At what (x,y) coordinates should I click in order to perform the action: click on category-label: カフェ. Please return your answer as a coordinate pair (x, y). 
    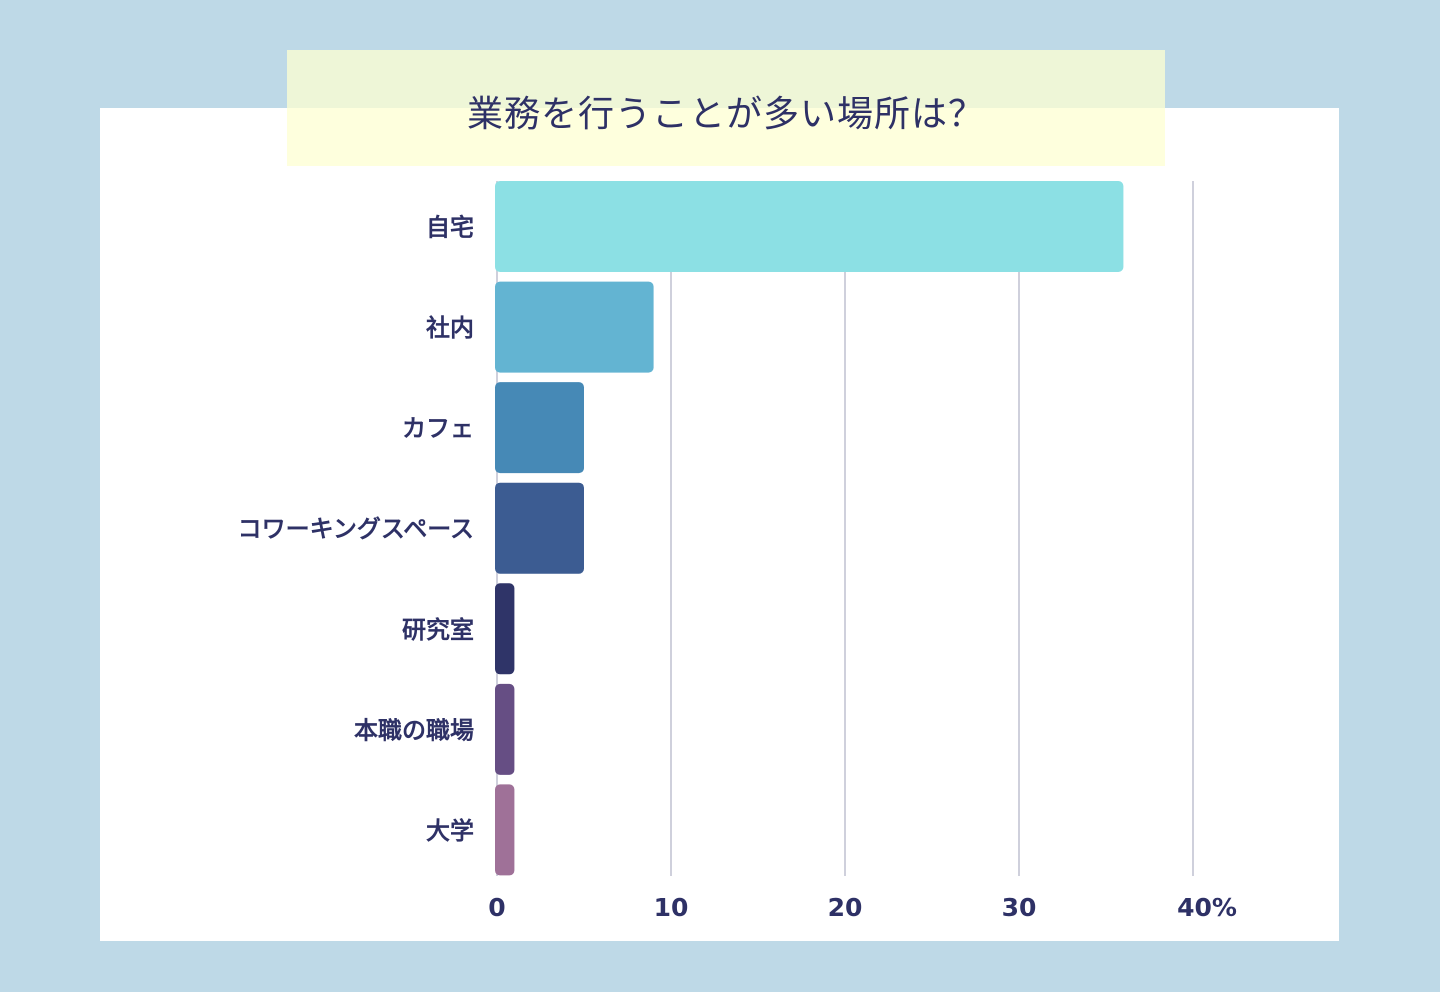
    Looking at the image, I should click on (438, 429).